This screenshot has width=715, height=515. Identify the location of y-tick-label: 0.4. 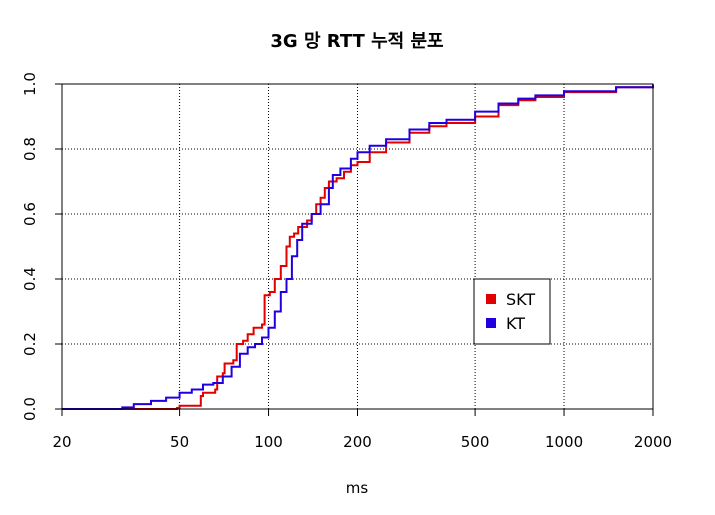
(30, 279).